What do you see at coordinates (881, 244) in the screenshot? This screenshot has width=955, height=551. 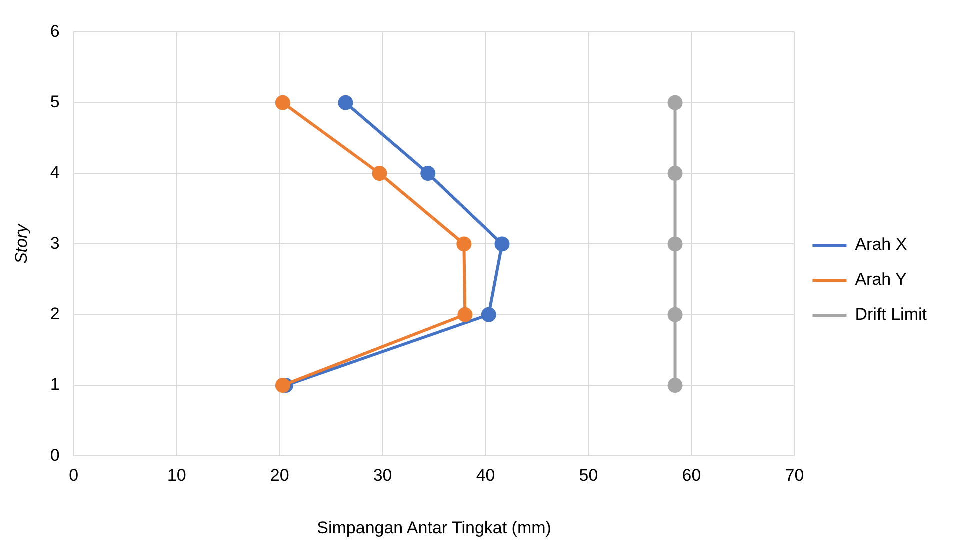 I see `legend-label: Arah X` at bounding box center [881, 244].